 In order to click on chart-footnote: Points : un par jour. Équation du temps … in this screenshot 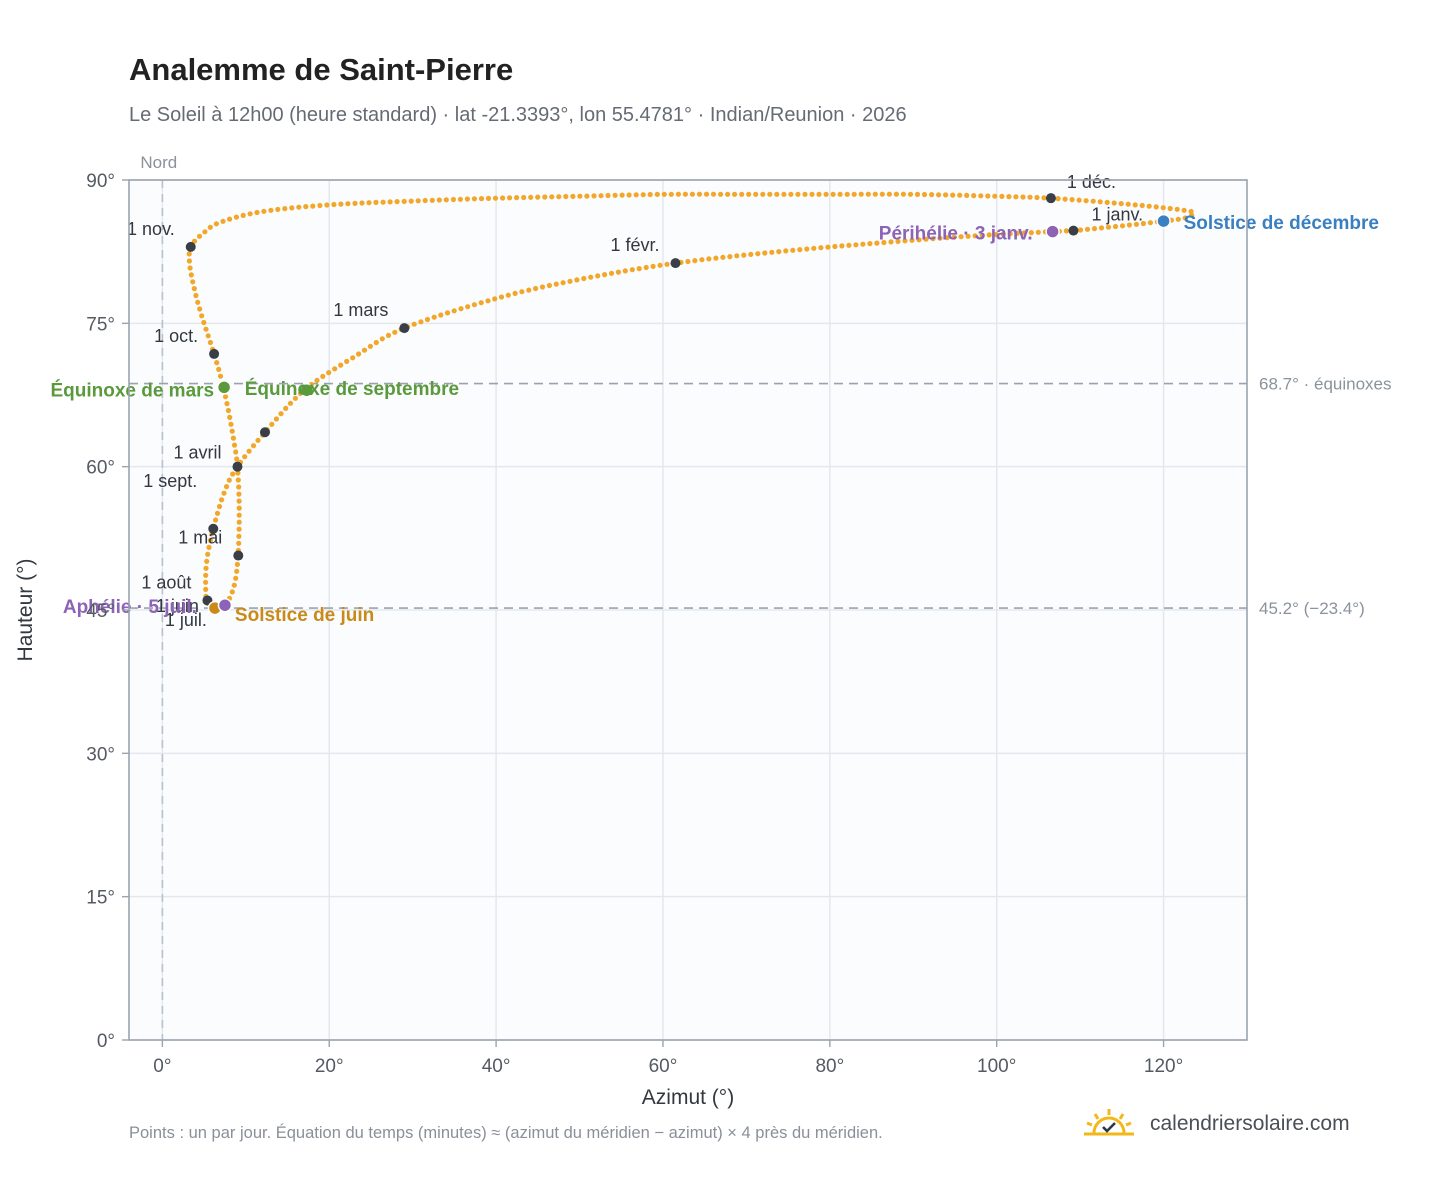, I will do `click(506, 1133)`.